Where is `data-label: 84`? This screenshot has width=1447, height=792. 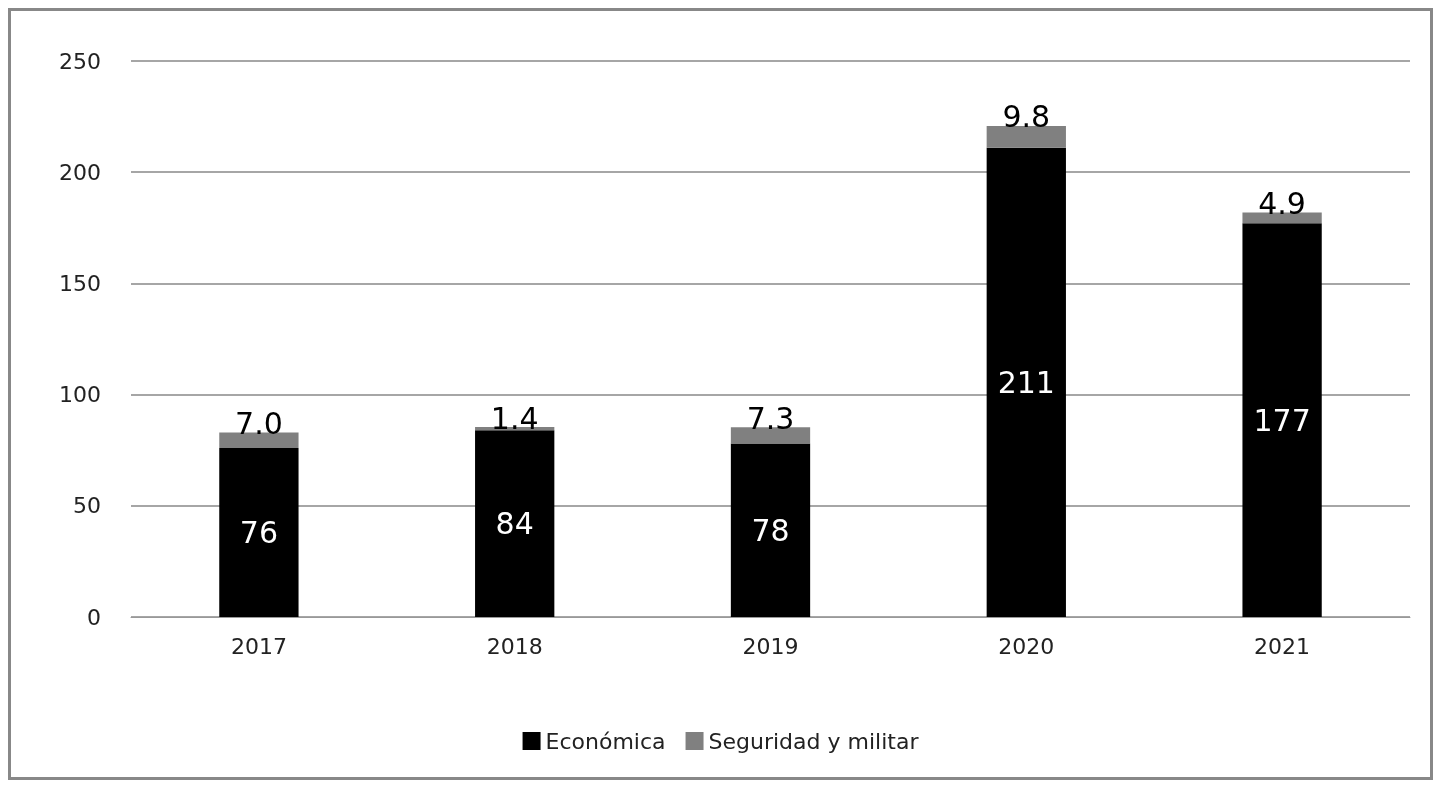 data-label: 84 is located at coordinates (514, 524).